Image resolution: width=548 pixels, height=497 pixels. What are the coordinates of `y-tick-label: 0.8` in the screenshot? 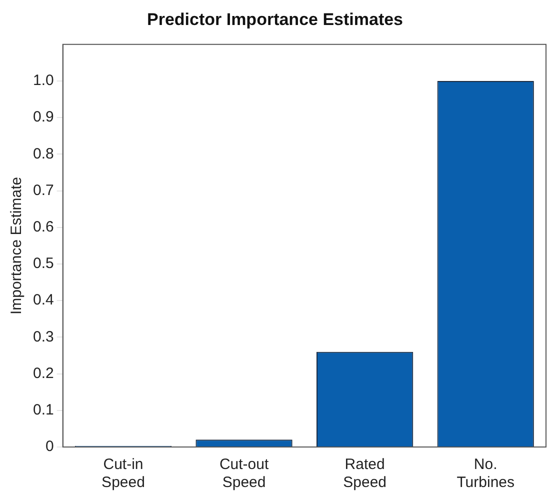 It's located at (43, 153).